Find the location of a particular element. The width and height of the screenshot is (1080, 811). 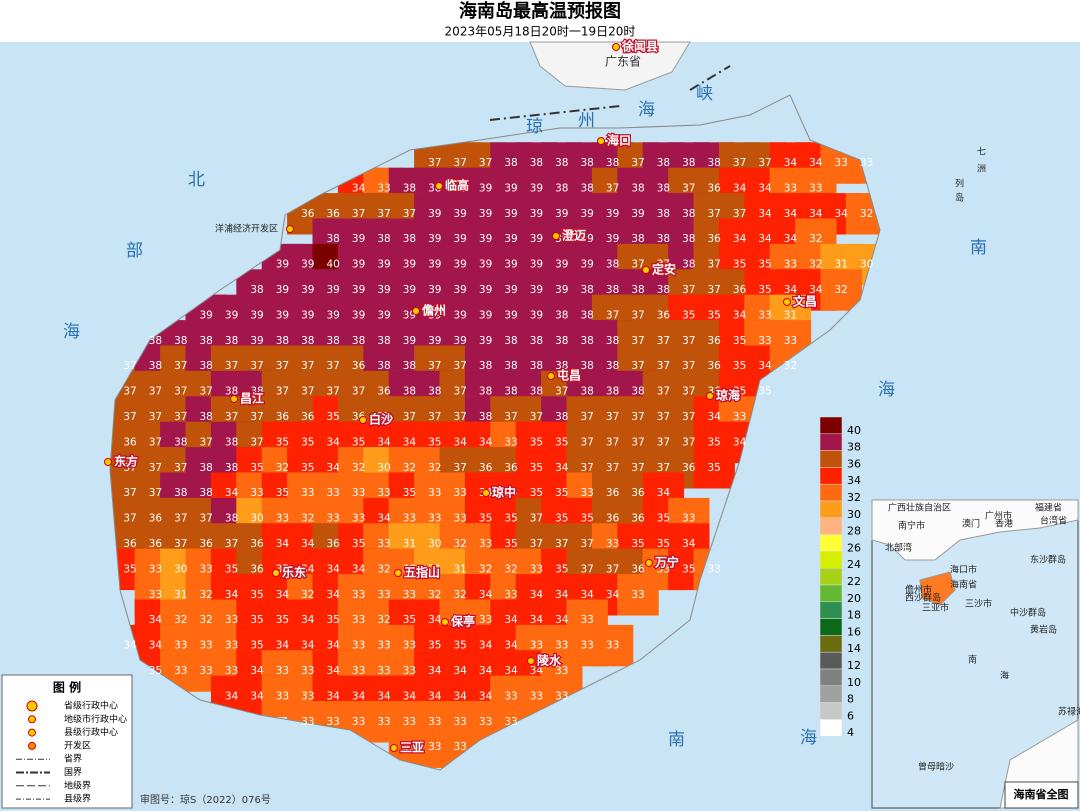

inset-label: 南 is located at coordinates (972, 660).